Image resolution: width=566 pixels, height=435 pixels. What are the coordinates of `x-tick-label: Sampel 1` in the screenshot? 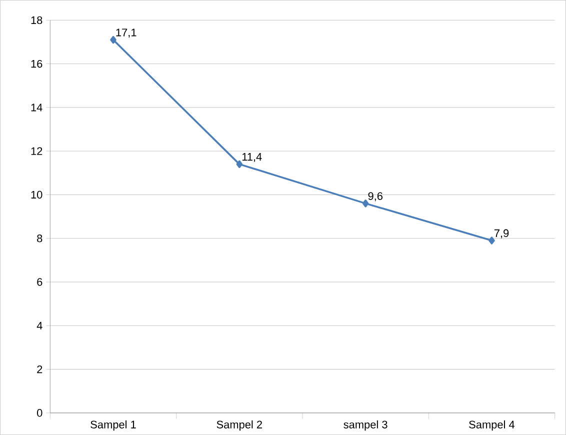 It's located at (113, 425).